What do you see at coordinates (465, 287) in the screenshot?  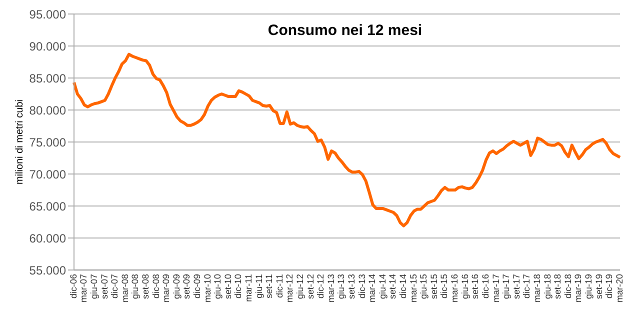 I see `x-tick-label: giu-16` at bounding box center [465, 287].